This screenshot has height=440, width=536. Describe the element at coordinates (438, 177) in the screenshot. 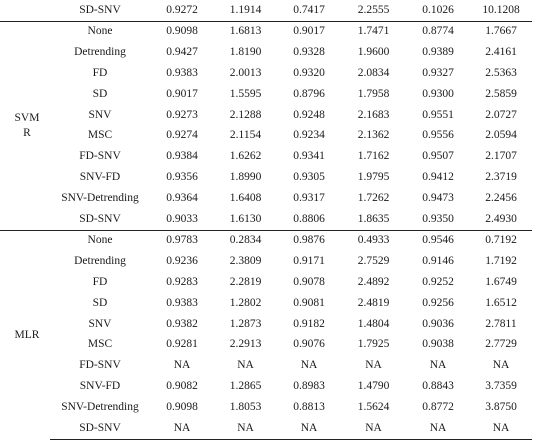

I see `metric-value-cell: 0.9412` at that location.